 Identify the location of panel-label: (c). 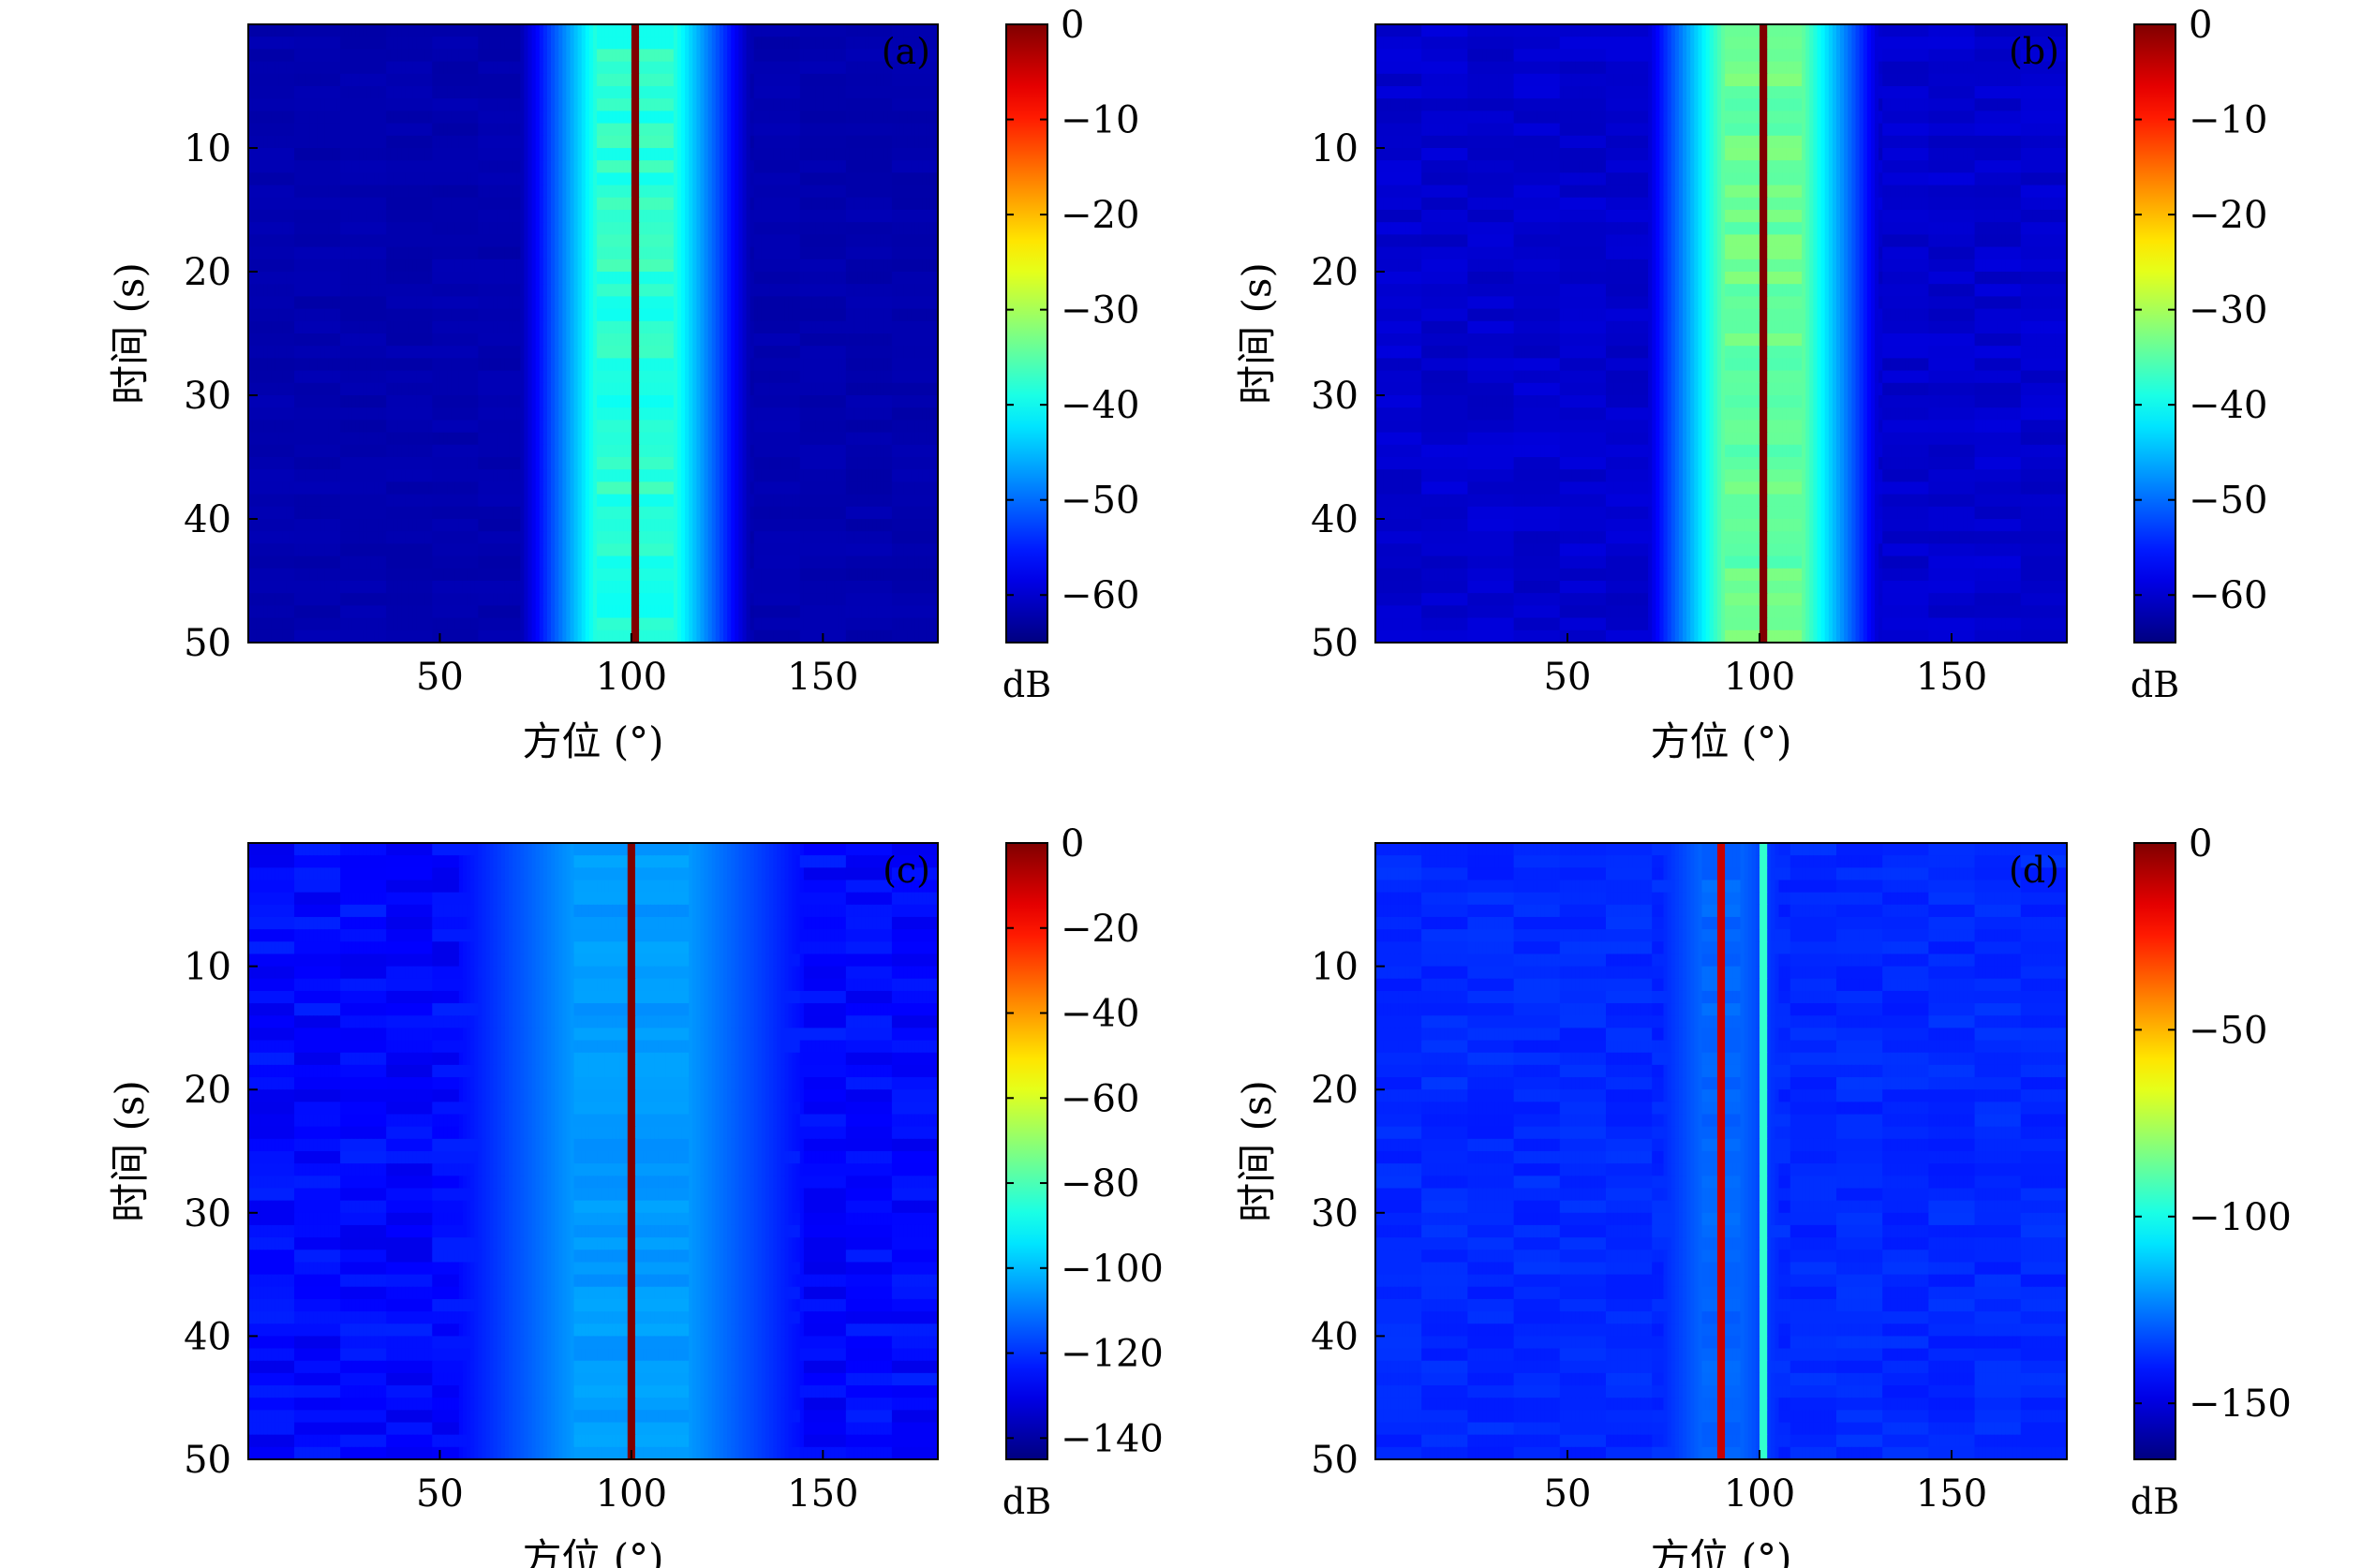
(907, 870).